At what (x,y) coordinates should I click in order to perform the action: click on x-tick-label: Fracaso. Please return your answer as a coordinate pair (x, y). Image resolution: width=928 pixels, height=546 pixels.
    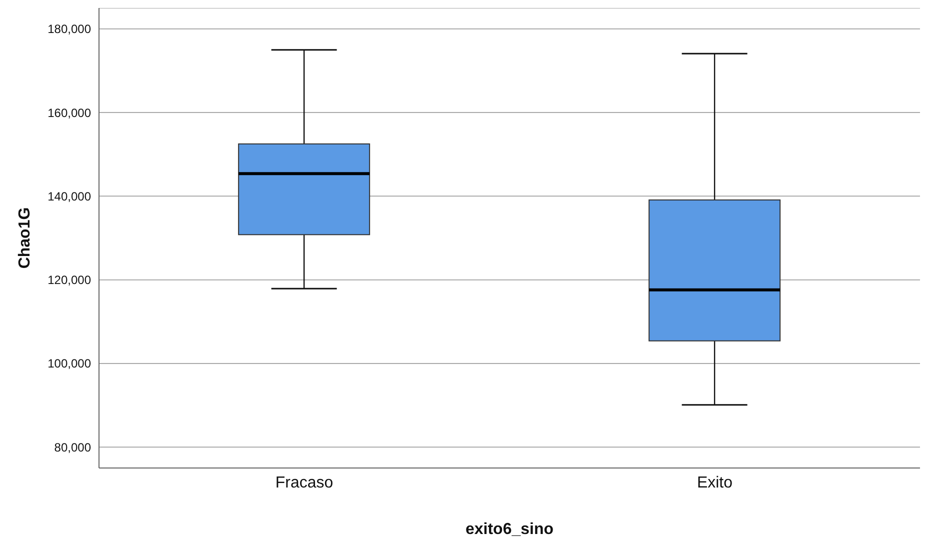
    Looking at the image, I should click on (304, 483).